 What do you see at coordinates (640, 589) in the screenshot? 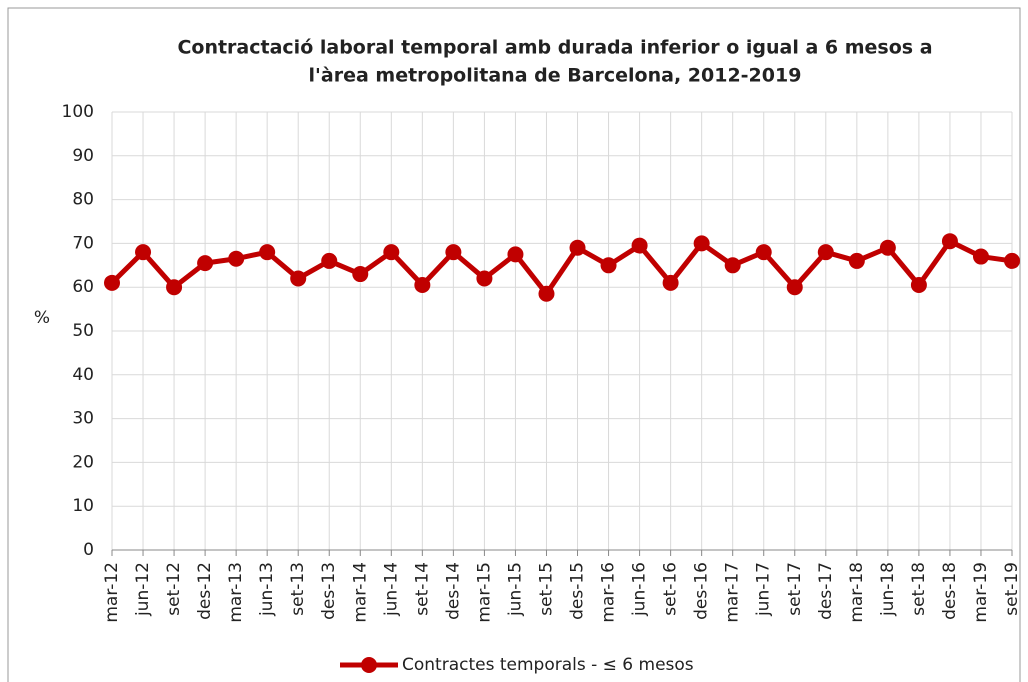
I see `x-tick-label: jun-16` at bounding box center [640, 589].